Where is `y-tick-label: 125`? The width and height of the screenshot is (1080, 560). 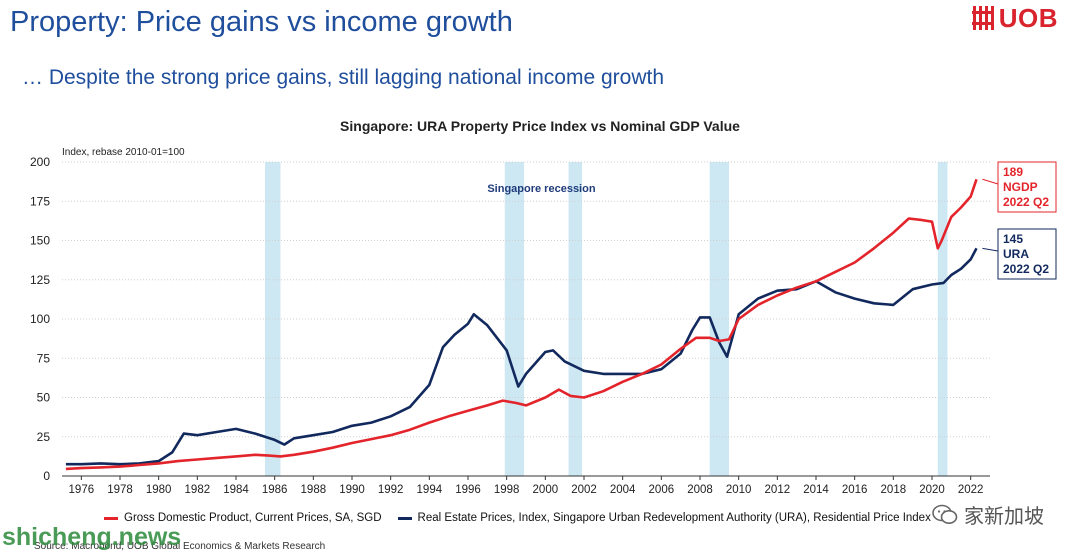
y-tick-label: 125 is located at coordinates (40, 280).